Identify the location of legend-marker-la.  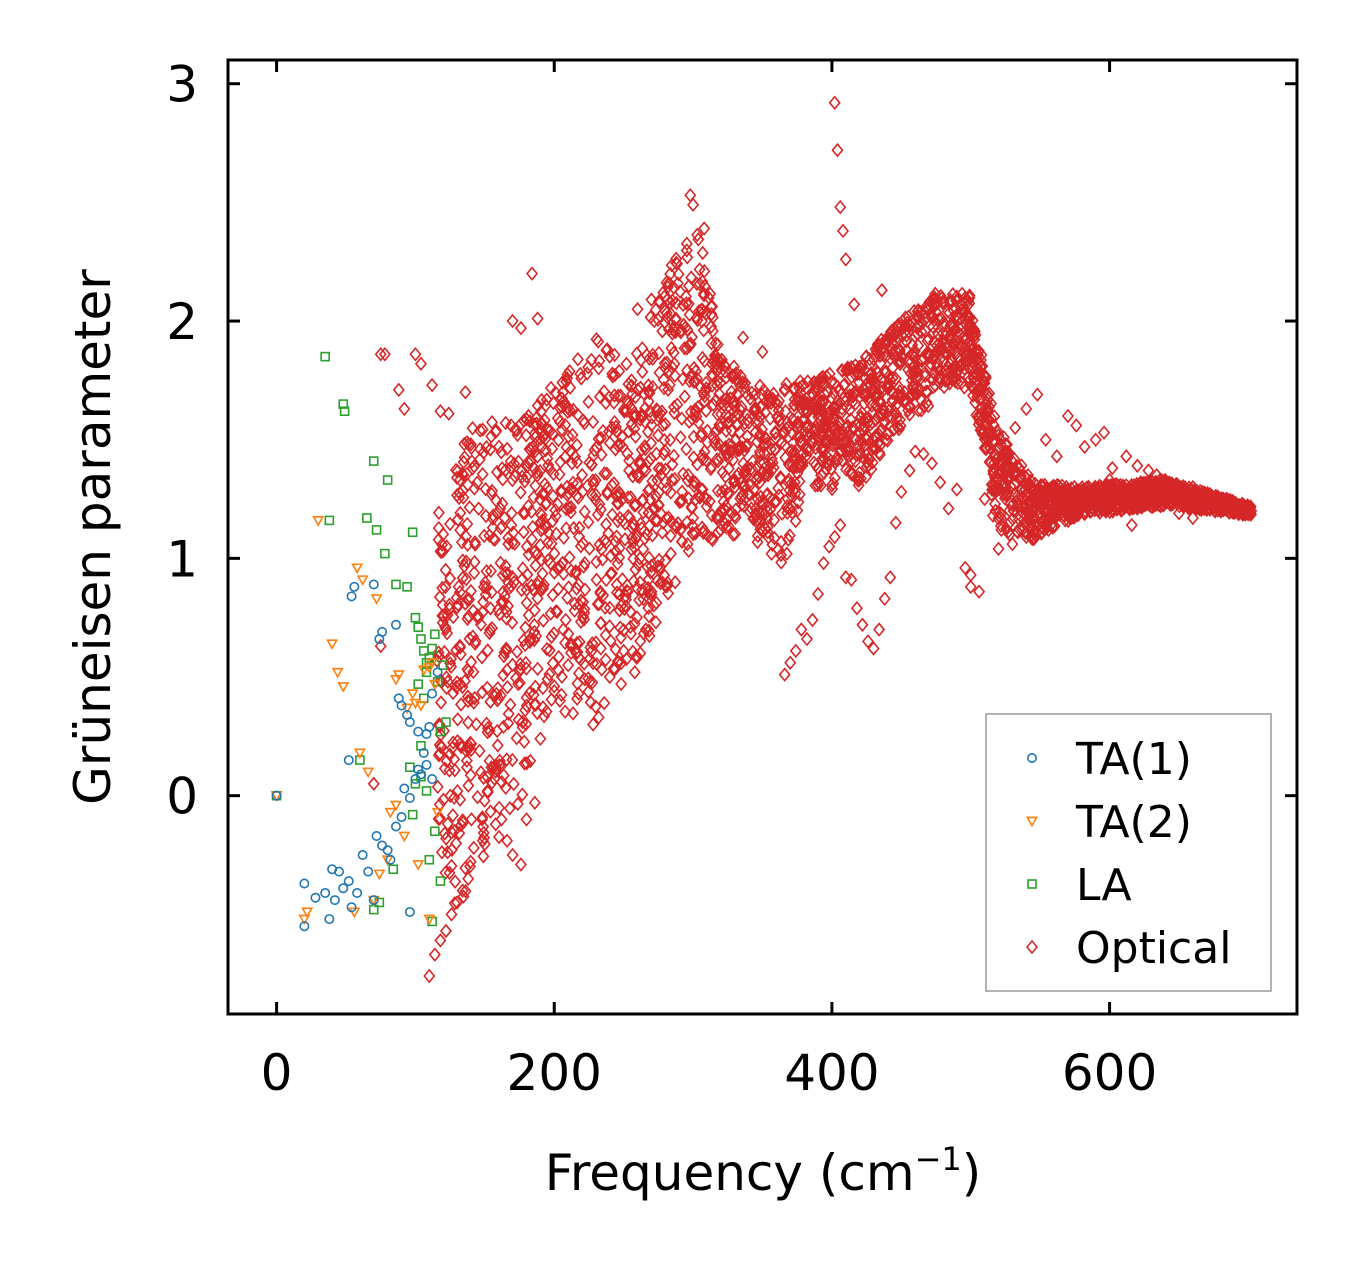
(1032, 884).